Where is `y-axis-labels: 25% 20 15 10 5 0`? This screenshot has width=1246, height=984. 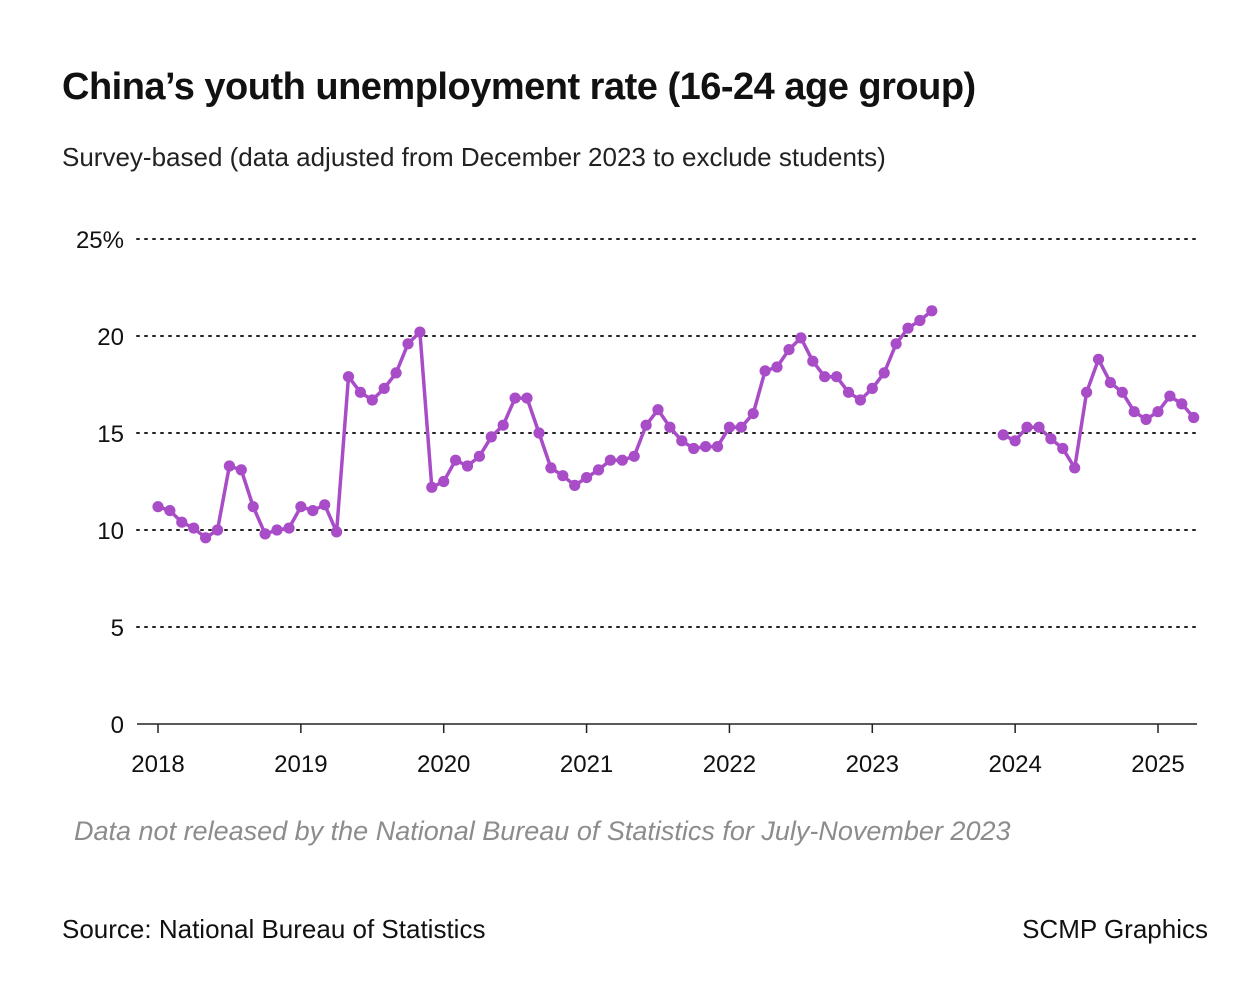 y-axis-labels: 25% 20 15 10 5 0 is located at coordinates (100, 483).